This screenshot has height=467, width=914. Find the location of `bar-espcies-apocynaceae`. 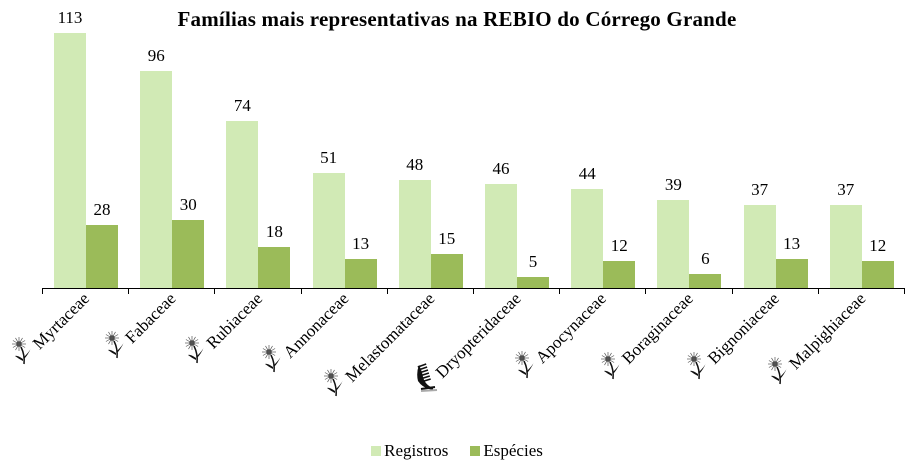

bar-espcies-apocynaceae is located at coordinates (619, 274).